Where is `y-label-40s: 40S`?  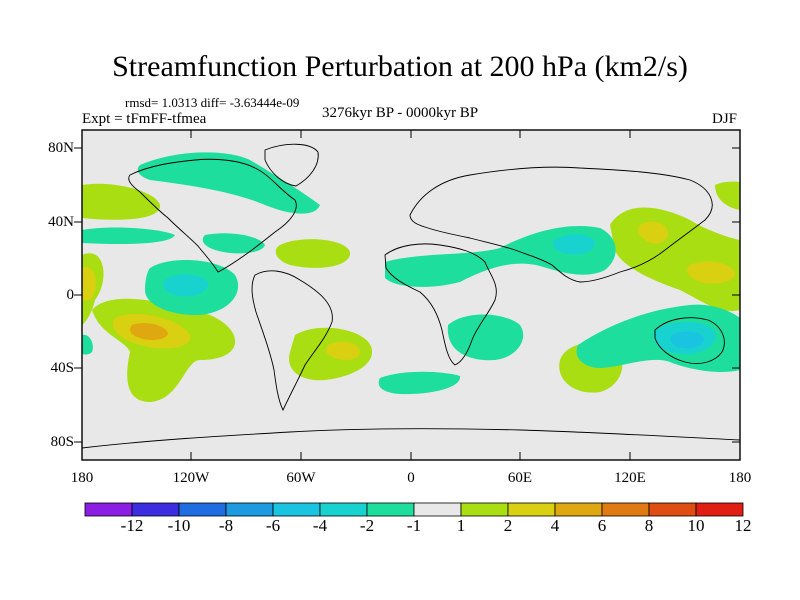 y-label-40s: 40S is located at coordinates (62, 368).